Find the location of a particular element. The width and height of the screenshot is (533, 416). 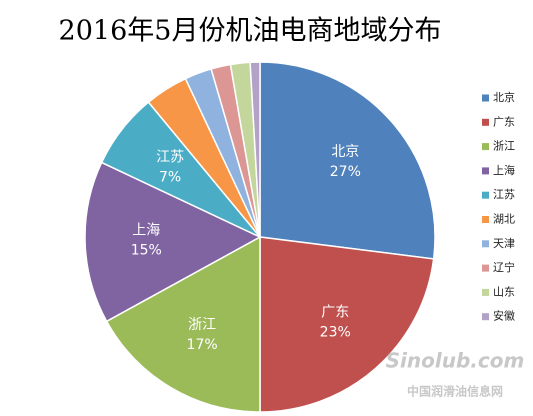

legend-label: 湖北 is located at coordinates (504, 219).